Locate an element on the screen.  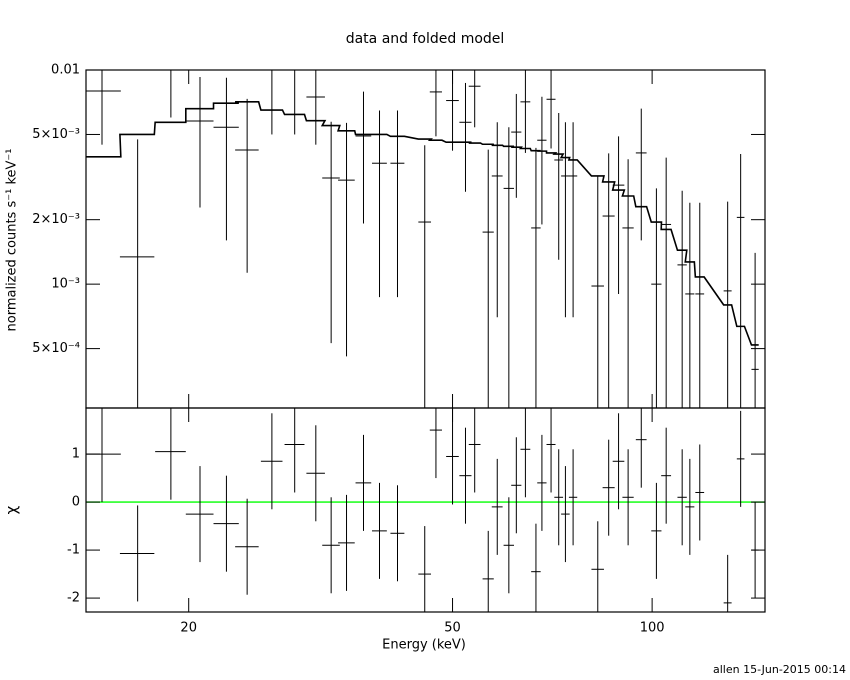
y-axis-label: normalized counts s⁻¹ keV⁻¹ is located at coordinates (12, 240).